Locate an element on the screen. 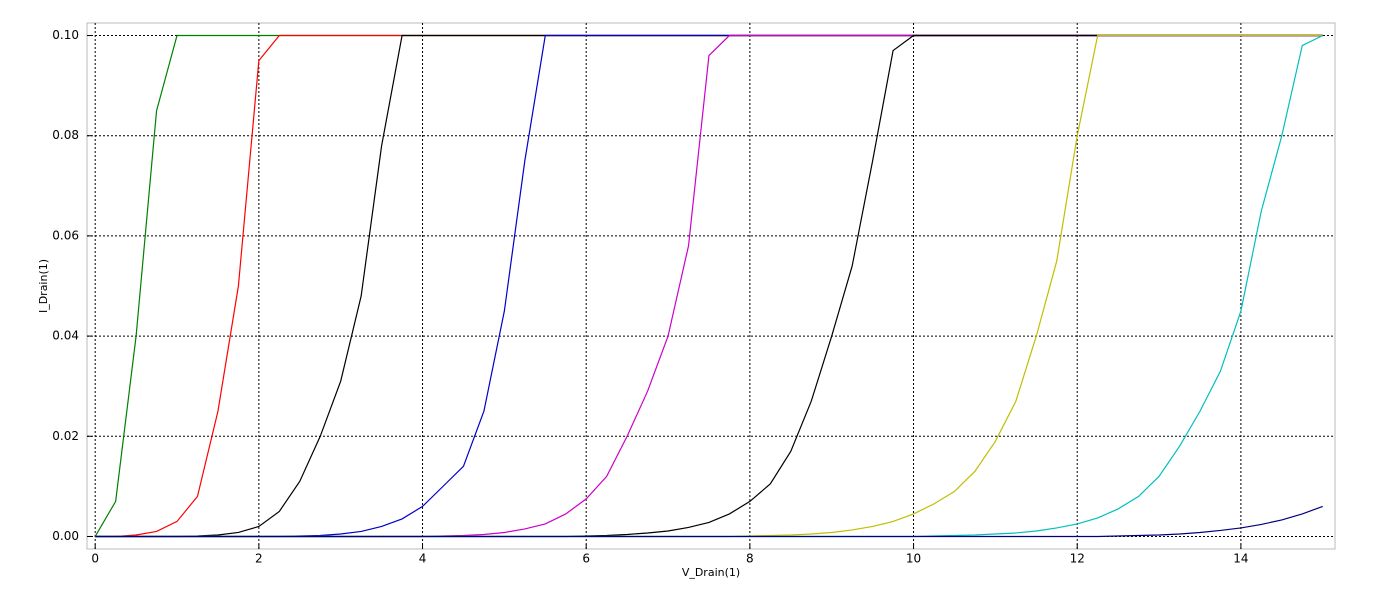 This screenshot has width=1386, height=604. x-tick-label: 2 is located at coordinates (259, 559).